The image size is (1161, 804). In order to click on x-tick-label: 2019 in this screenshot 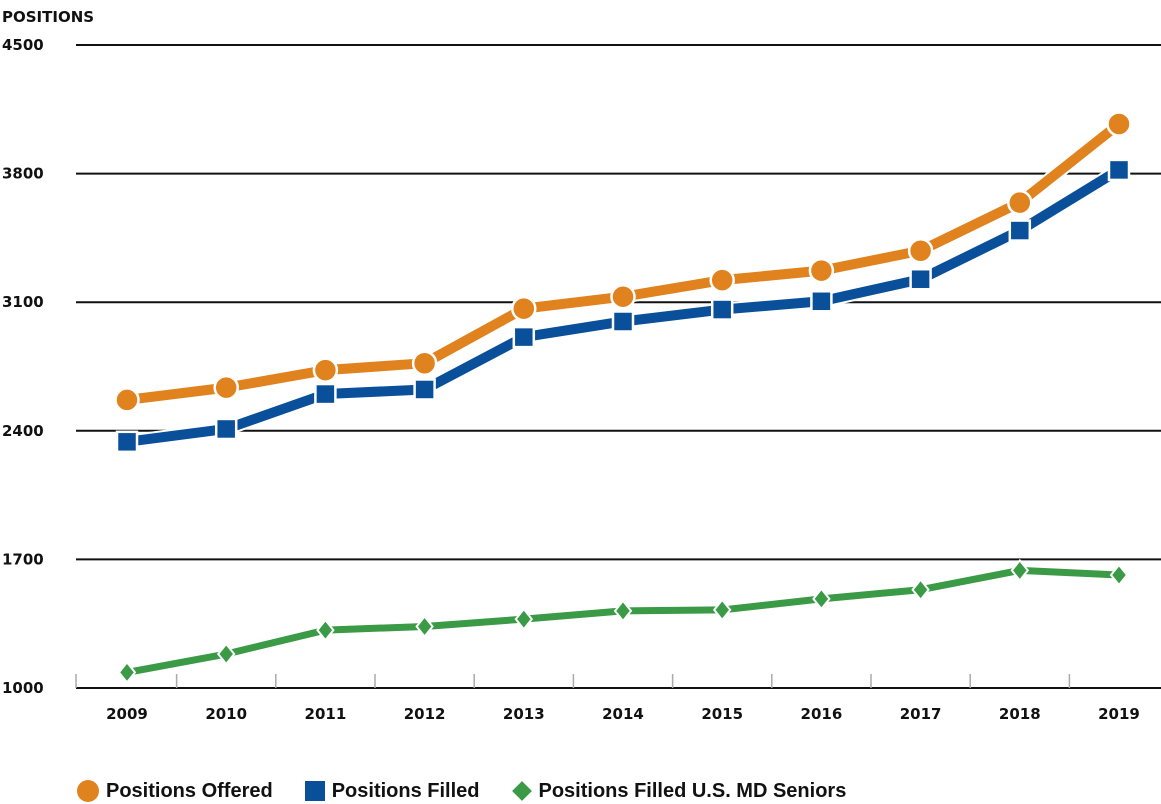, I will do `click(1119, 714)`.